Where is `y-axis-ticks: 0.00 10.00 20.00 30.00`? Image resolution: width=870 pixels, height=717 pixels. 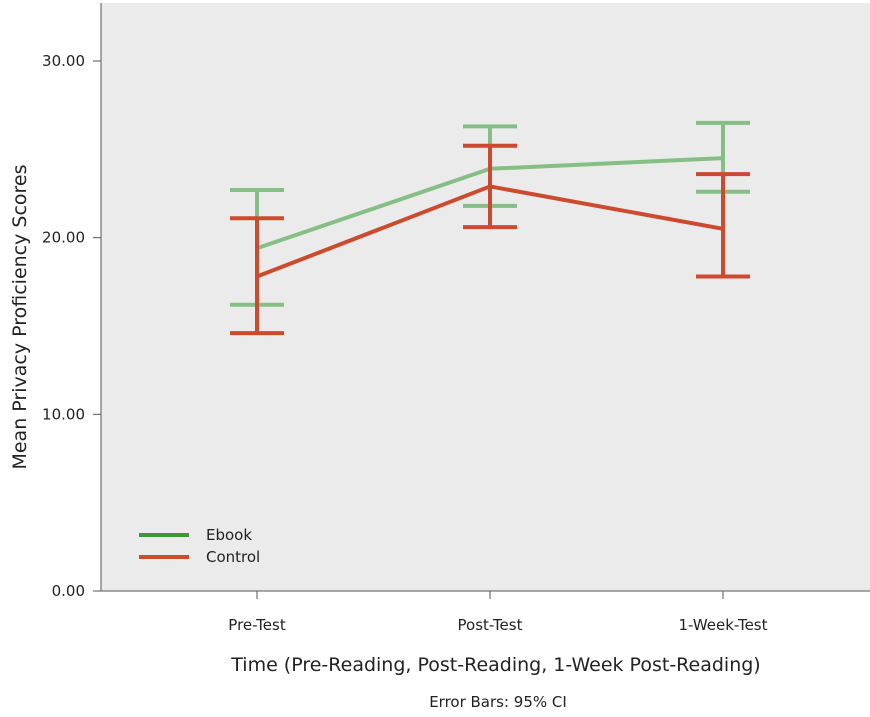 y-axis-ticks: 0.00 10.00 20.00 30.00 is located at coordinates (71, 326).